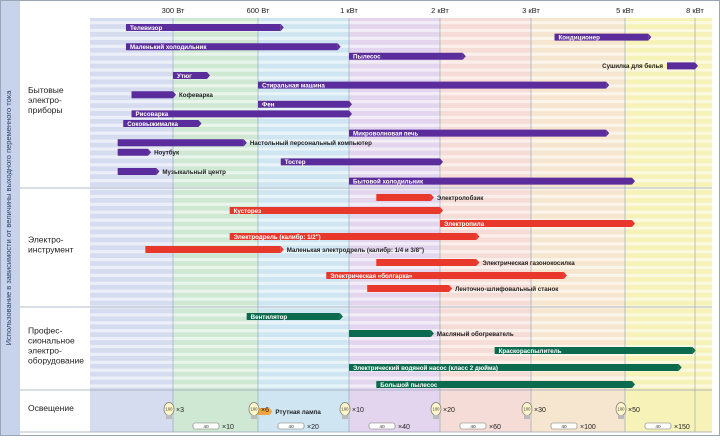 The image size is (720, 441). I want to click on bar-label: Масляный обогреватель, so click(475, 334).